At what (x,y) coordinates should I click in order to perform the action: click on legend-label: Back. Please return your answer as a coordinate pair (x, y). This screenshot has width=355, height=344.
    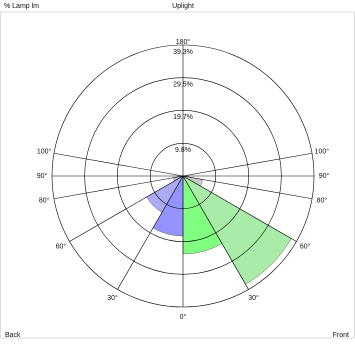
    Looking at the image, I should click on (13, 335).